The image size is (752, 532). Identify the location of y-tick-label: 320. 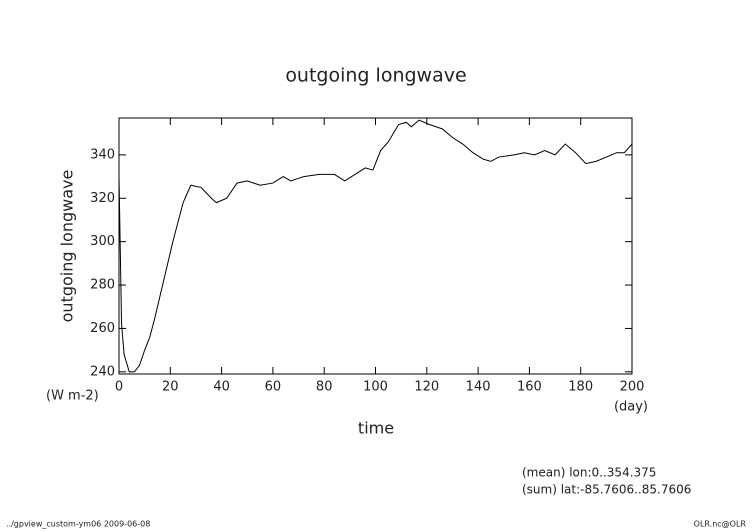
(102, 198).